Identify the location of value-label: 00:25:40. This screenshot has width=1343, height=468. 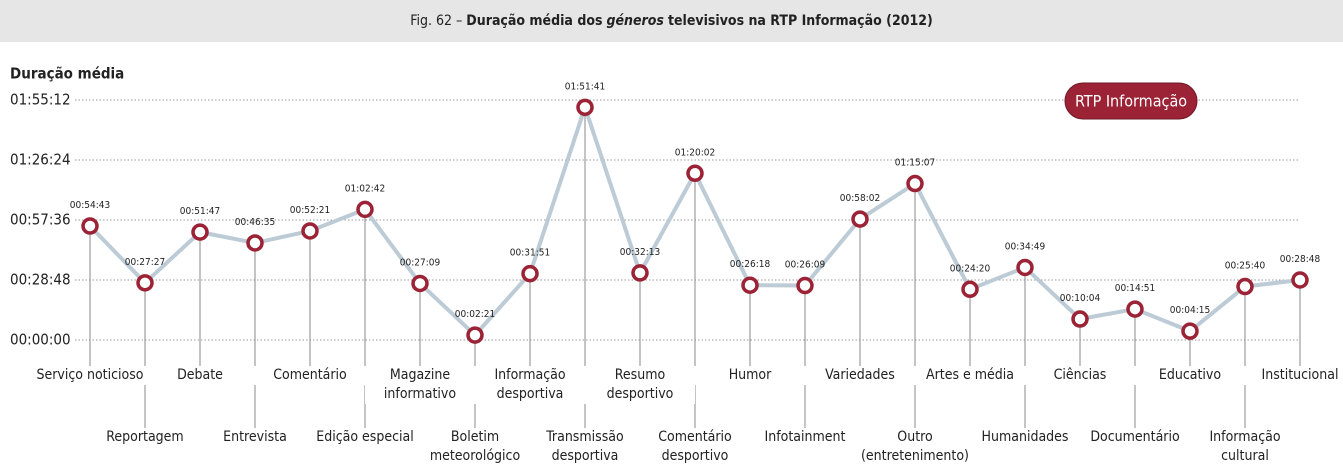
(1245, 266).